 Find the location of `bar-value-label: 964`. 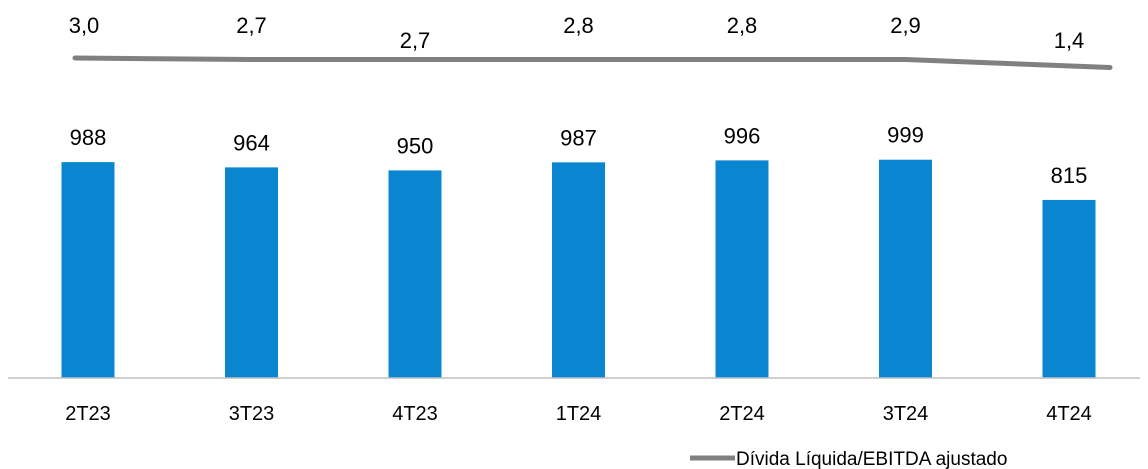

bar-value-label: 964 is located at coordinates (251, 142).